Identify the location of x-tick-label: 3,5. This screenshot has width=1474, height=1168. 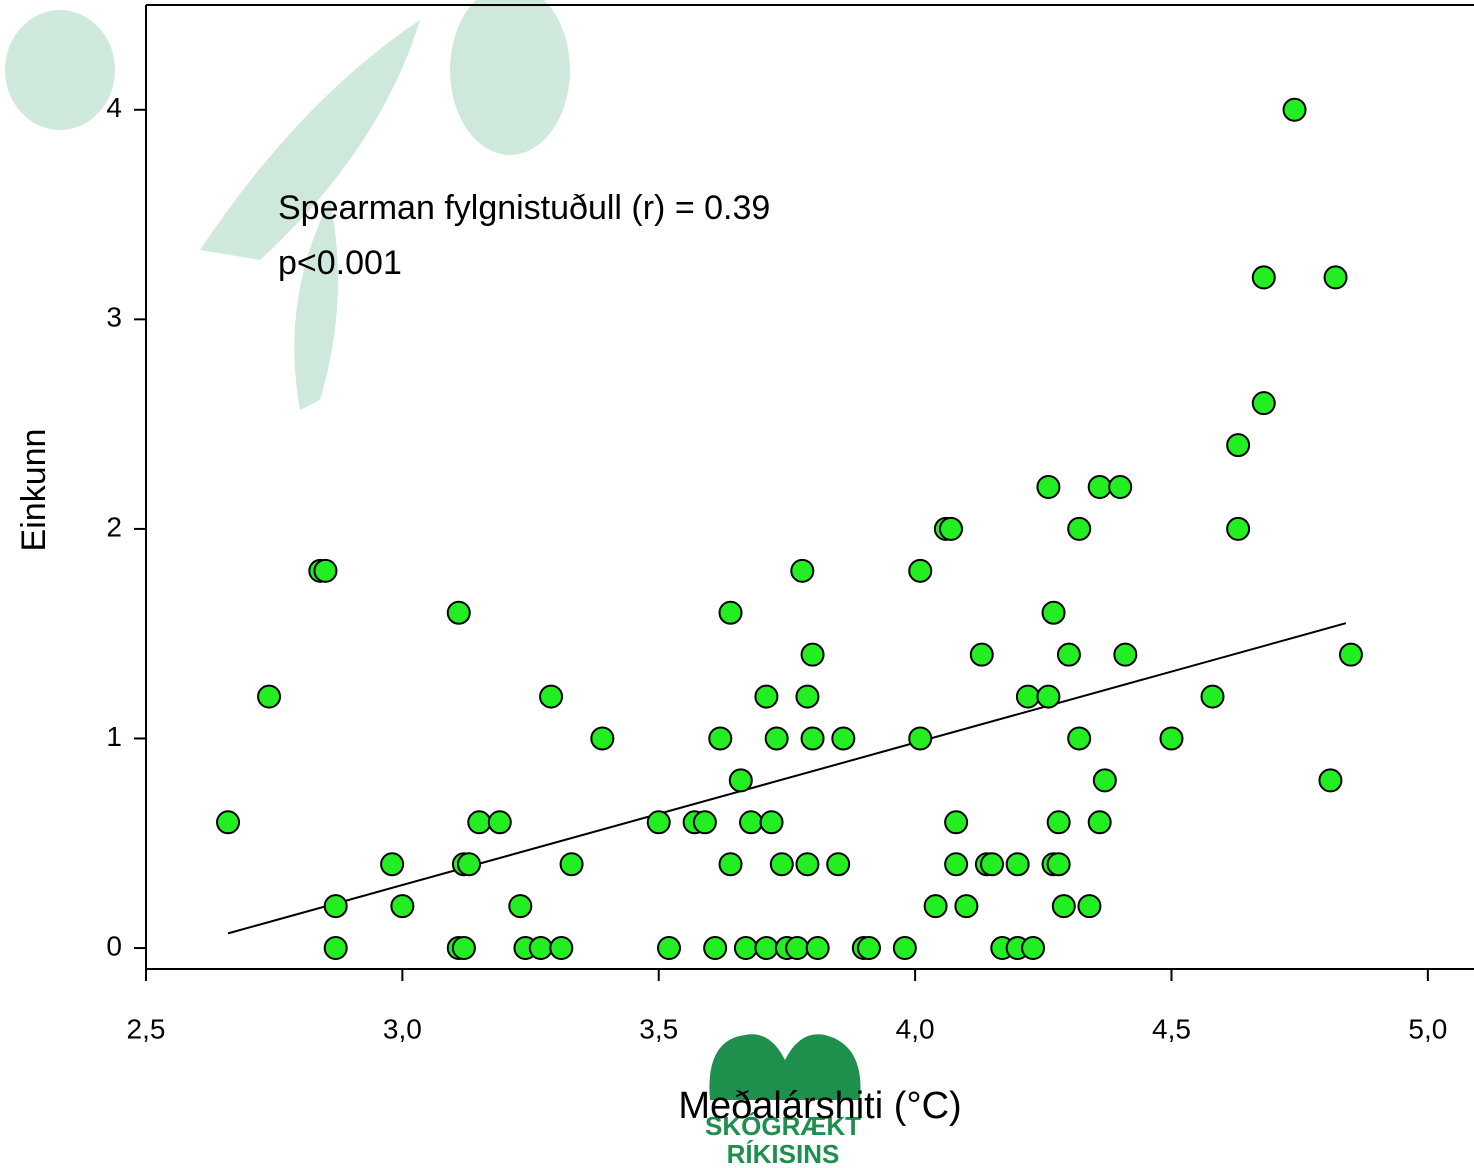
(658, 1028).